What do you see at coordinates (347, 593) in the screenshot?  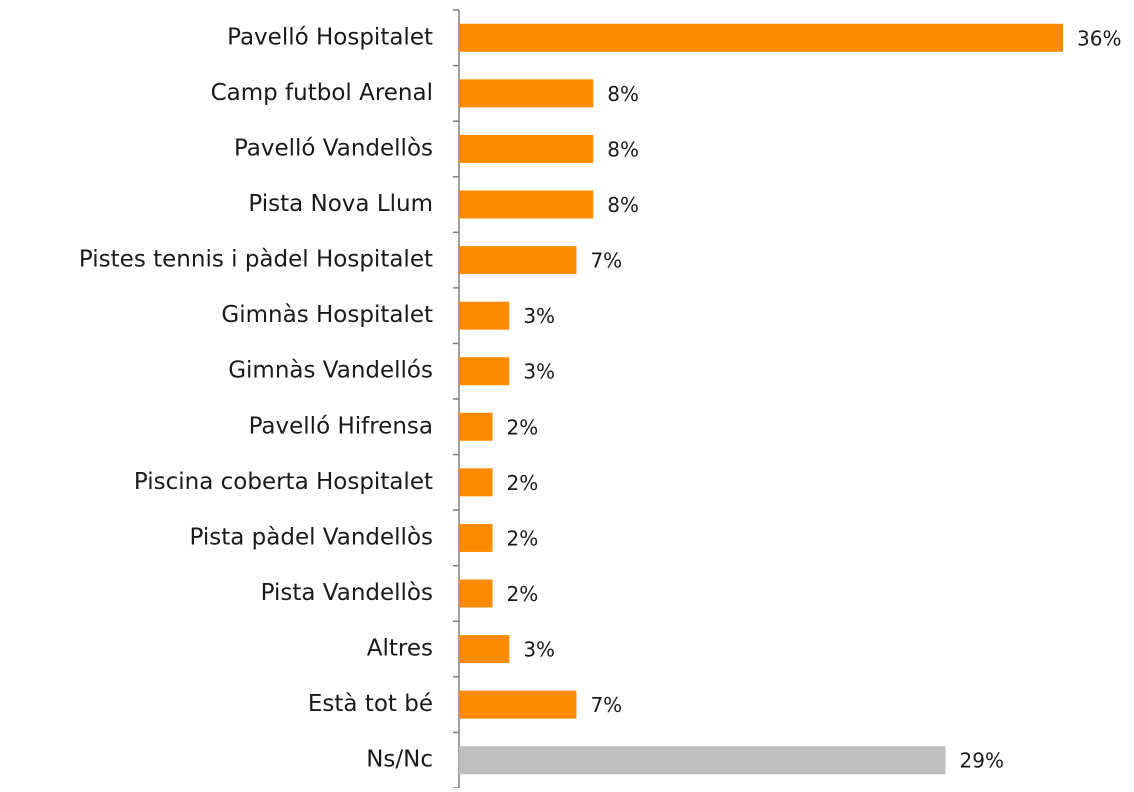 I see `category-label: Pista Vandellòs` at bounding box center [347, 593].